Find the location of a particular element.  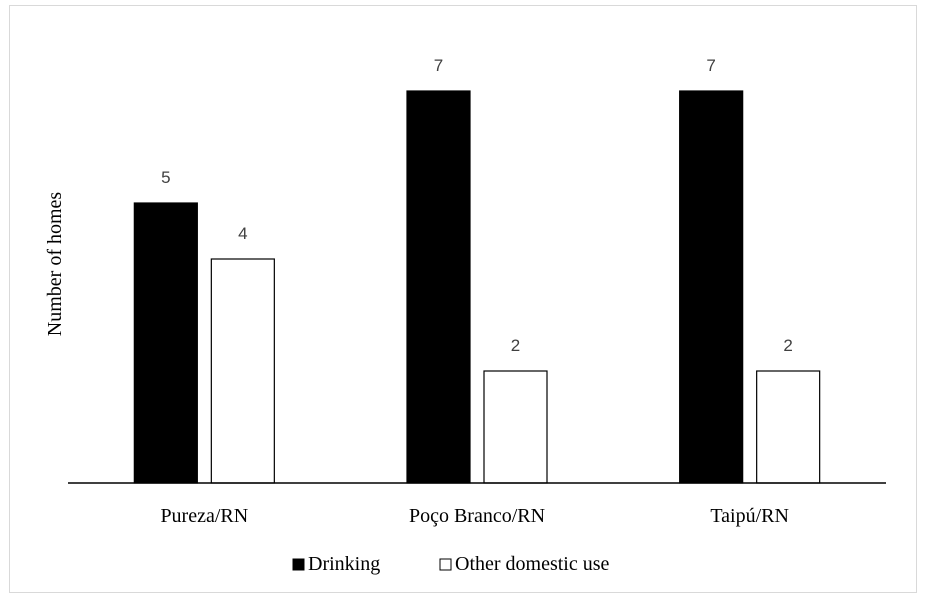

legend-label: Other domestic use is located at coordinates (532, 564).